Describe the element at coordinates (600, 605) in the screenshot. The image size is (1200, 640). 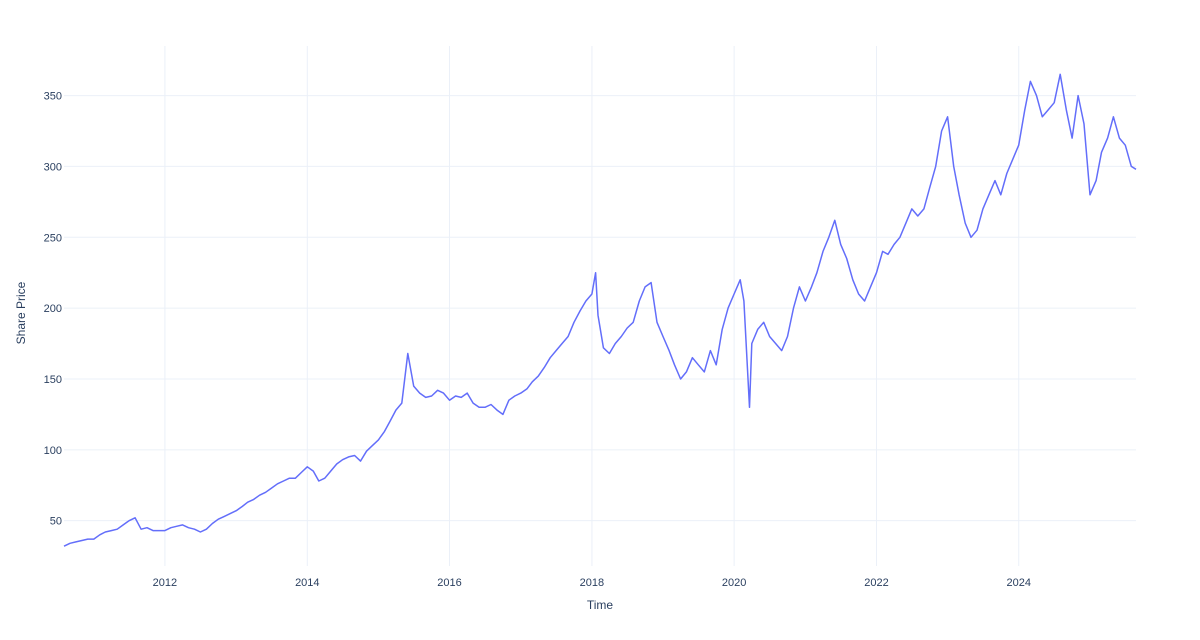
I see `x-axis-title: Time` at that location.